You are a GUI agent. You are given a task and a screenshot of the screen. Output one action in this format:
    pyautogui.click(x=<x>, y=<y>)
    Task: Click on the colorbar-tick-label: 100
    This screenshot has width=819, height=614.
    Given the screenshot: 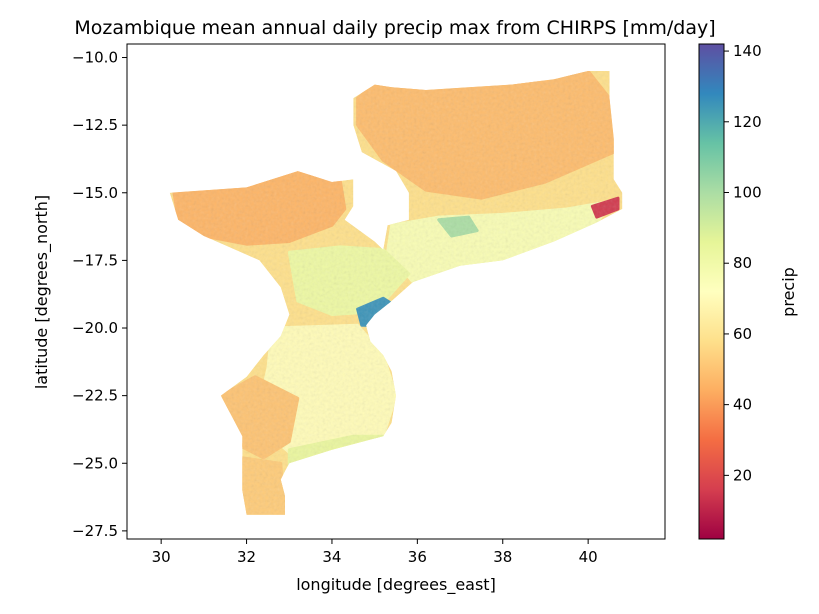 What is the action you would take?
    pyautogui.click(x=747, y=193)
    